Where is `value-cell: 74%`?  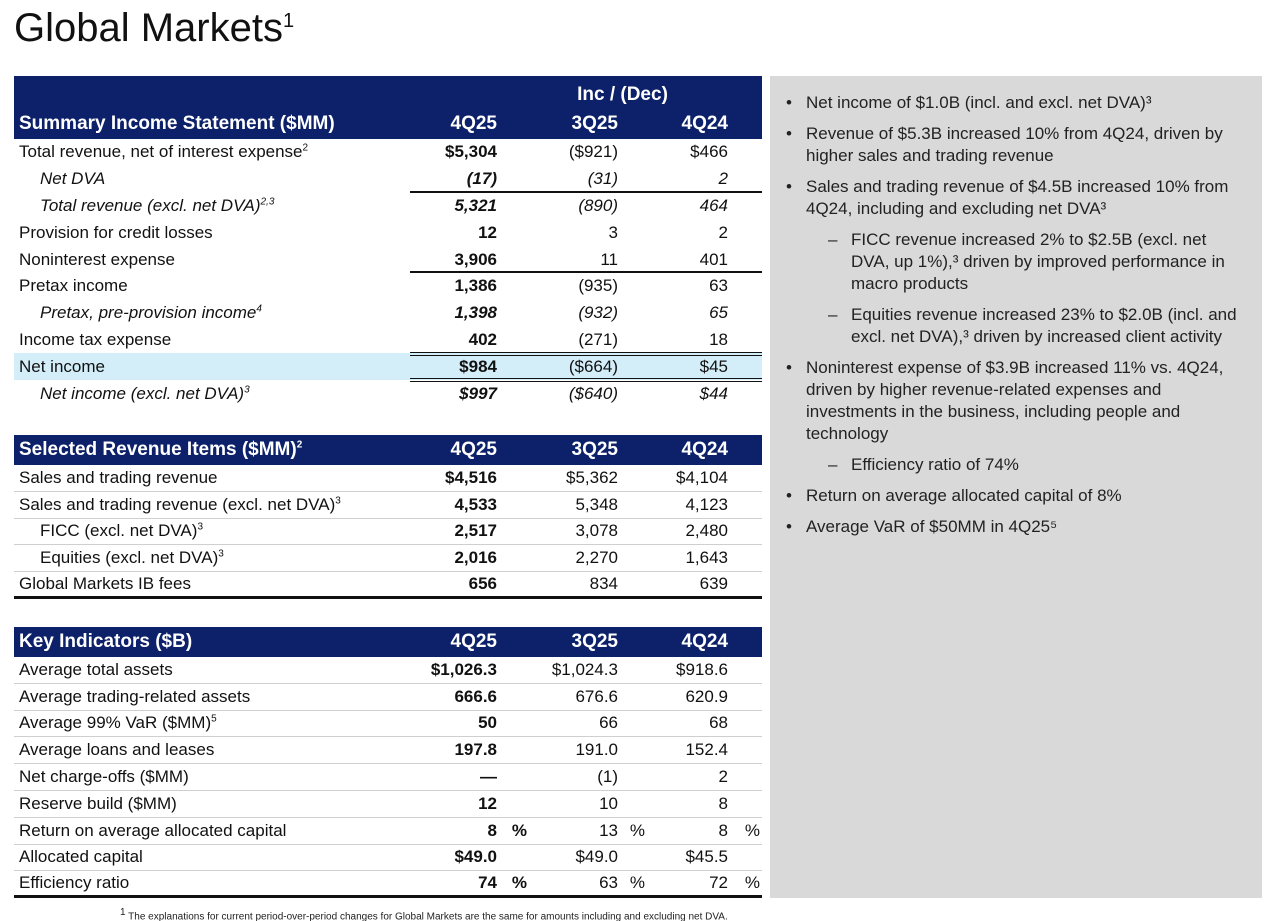 value-cell: 74% is located at coordinates (468, 883).